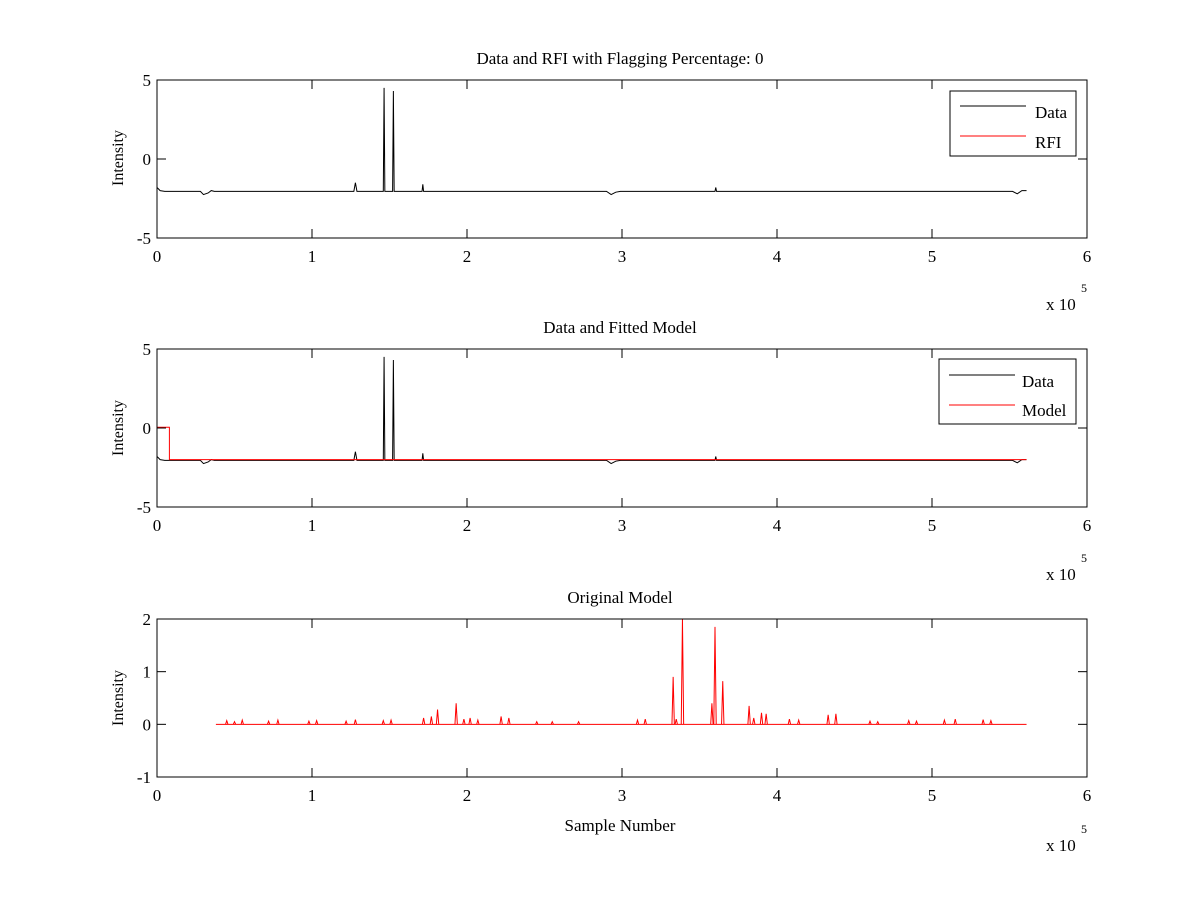 The width and height of the screenshot is (1200, 900). What do you see at coordinates (144, 507) in the screenshot?
I see `subplot-2-ytick-label-0: -5` at bounding box center [144, 507].